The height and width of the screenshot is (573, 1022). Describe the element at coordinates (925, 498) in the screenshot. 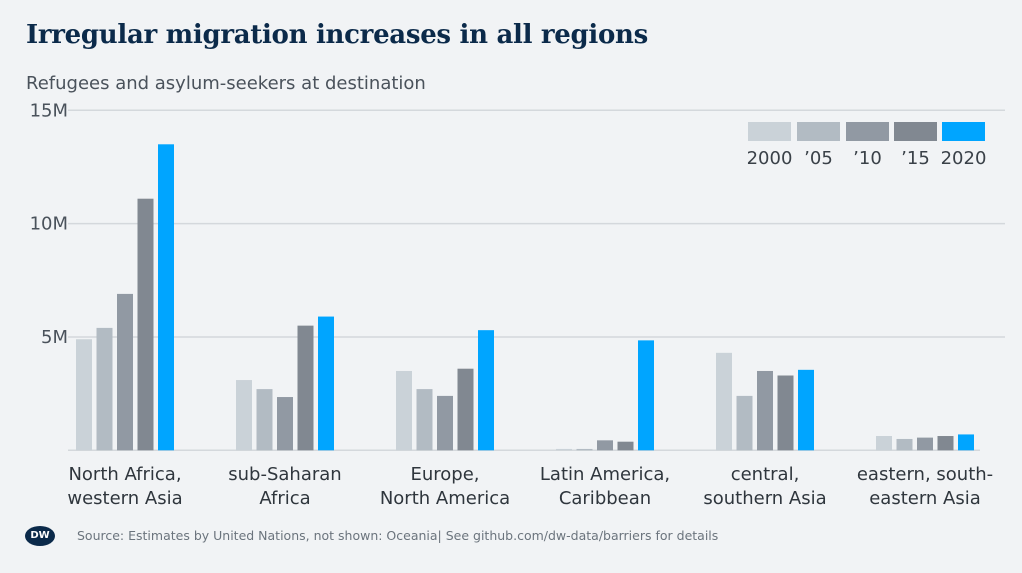

I see `category-label: eastern Asia` at that location.